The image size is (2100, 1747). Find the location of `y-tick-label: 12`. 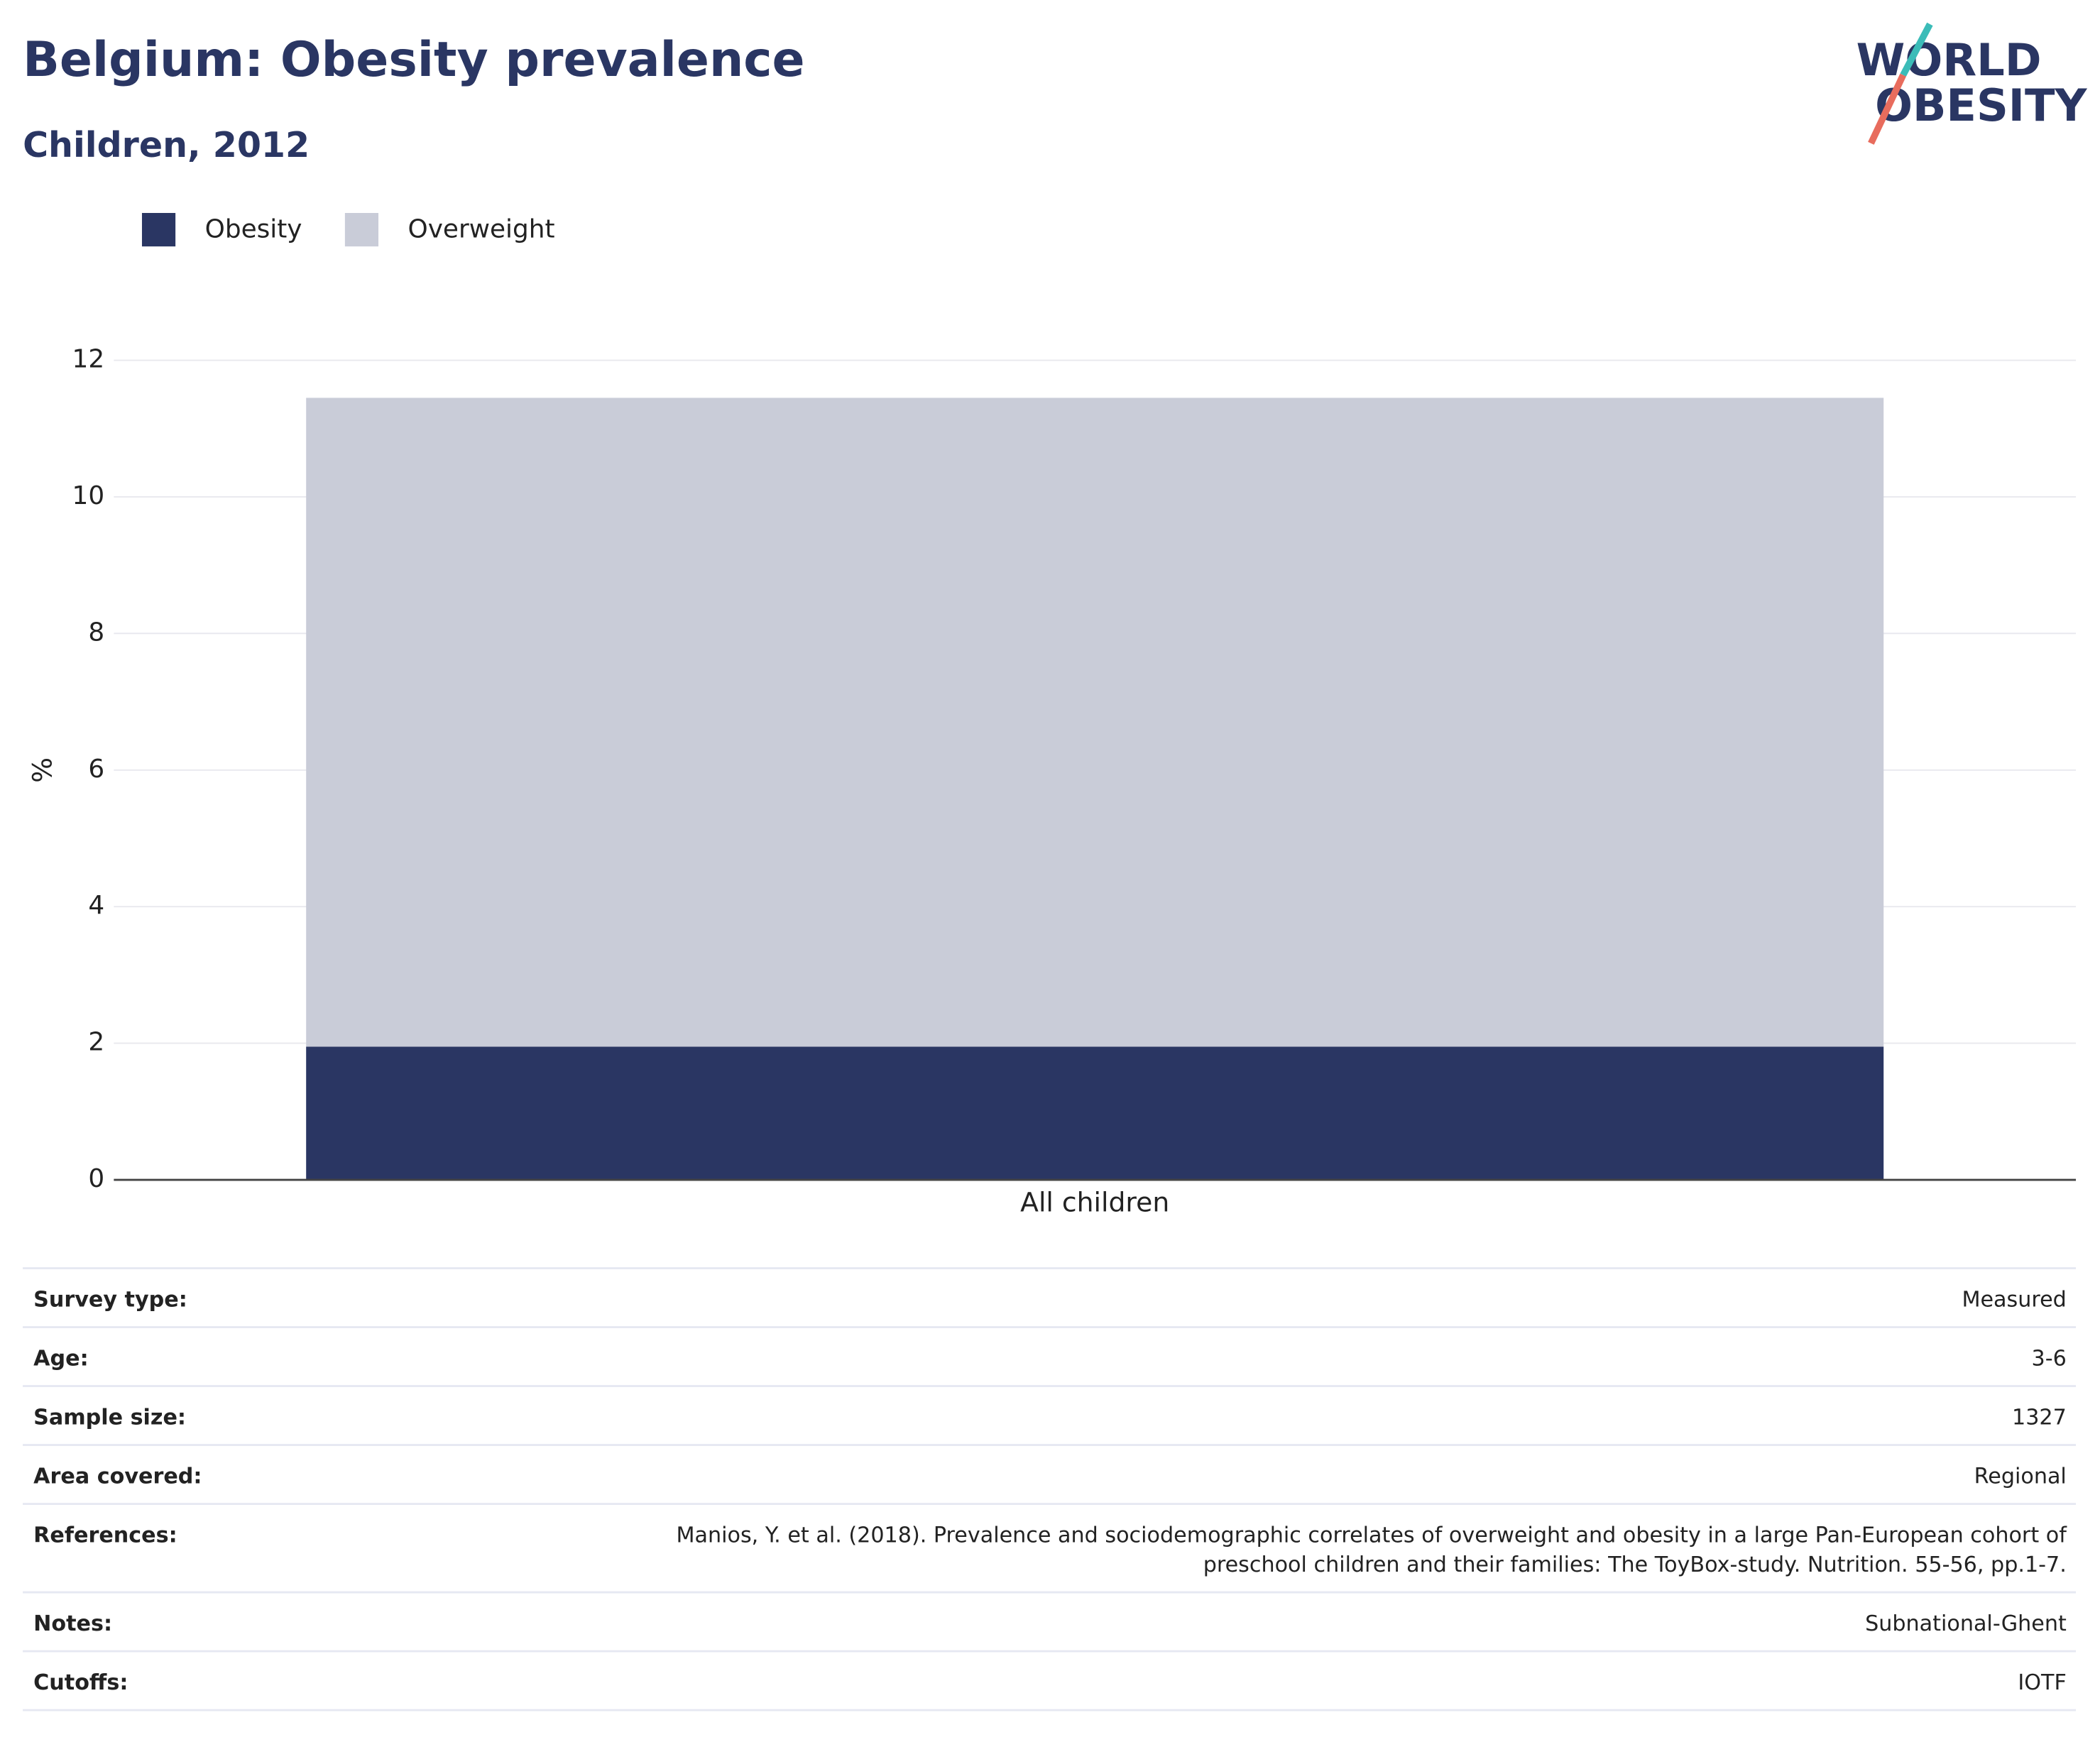

y-tick-label: 12 is located at coordinates (88, 359).